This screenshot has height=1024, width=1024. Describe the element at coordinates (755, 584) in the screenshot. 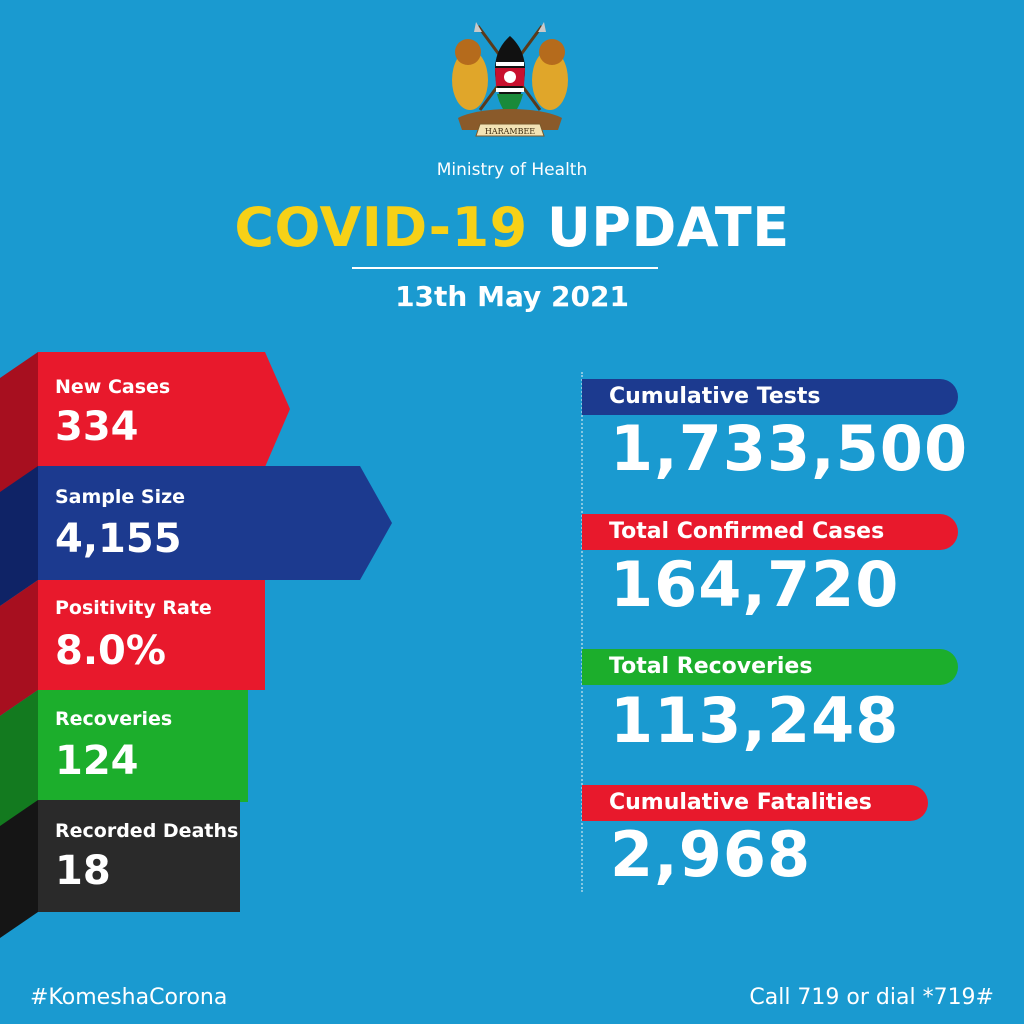

I see `total-confirmed-cases-value: 164,720` at that location.